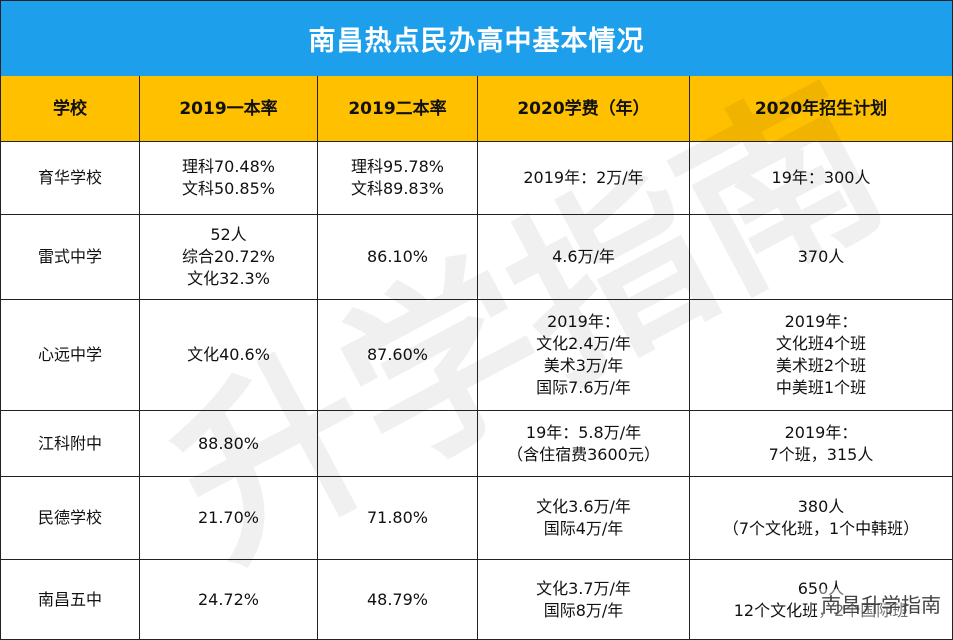 This screenshot has height=640, width=953. What do you see at coordinates (821, 365) in the screenshot?
I see `cell-line: 美术班2个班` at bounding box center [821, 365].